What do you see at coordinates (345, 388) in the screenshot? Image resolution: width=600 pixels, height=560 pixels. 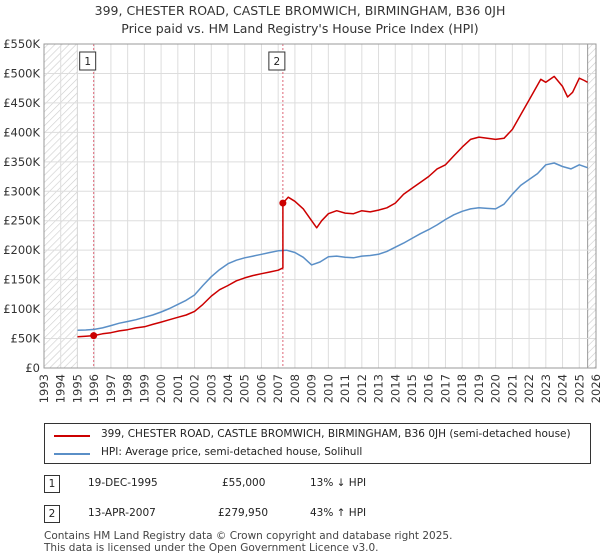 I see `x-tick-label: 2011` at bounding box center [345, 388].